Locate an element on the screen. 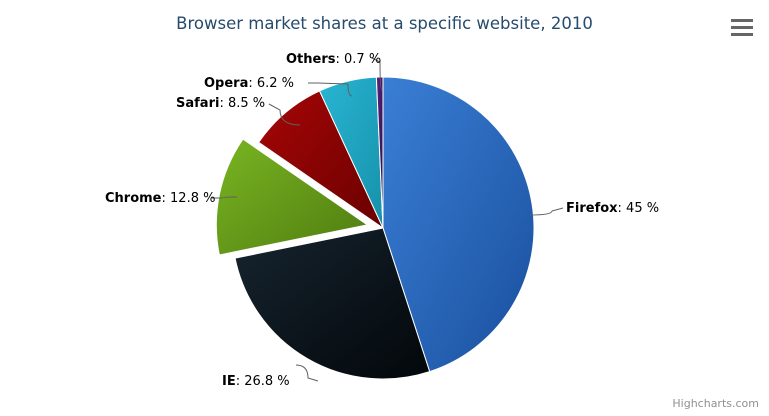  pie-slice-firefox is located at coordinates (458, 224).